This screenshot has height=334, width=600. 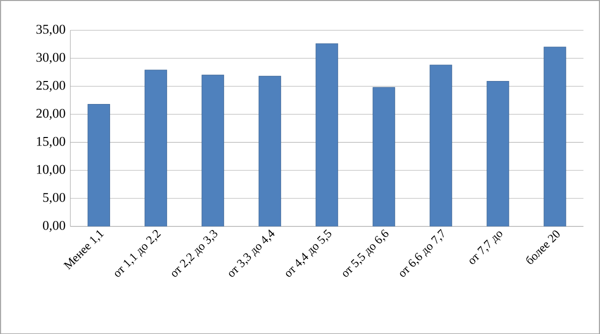 I want to click on y-tick-label: 5,00, so click(x=54, y=198).